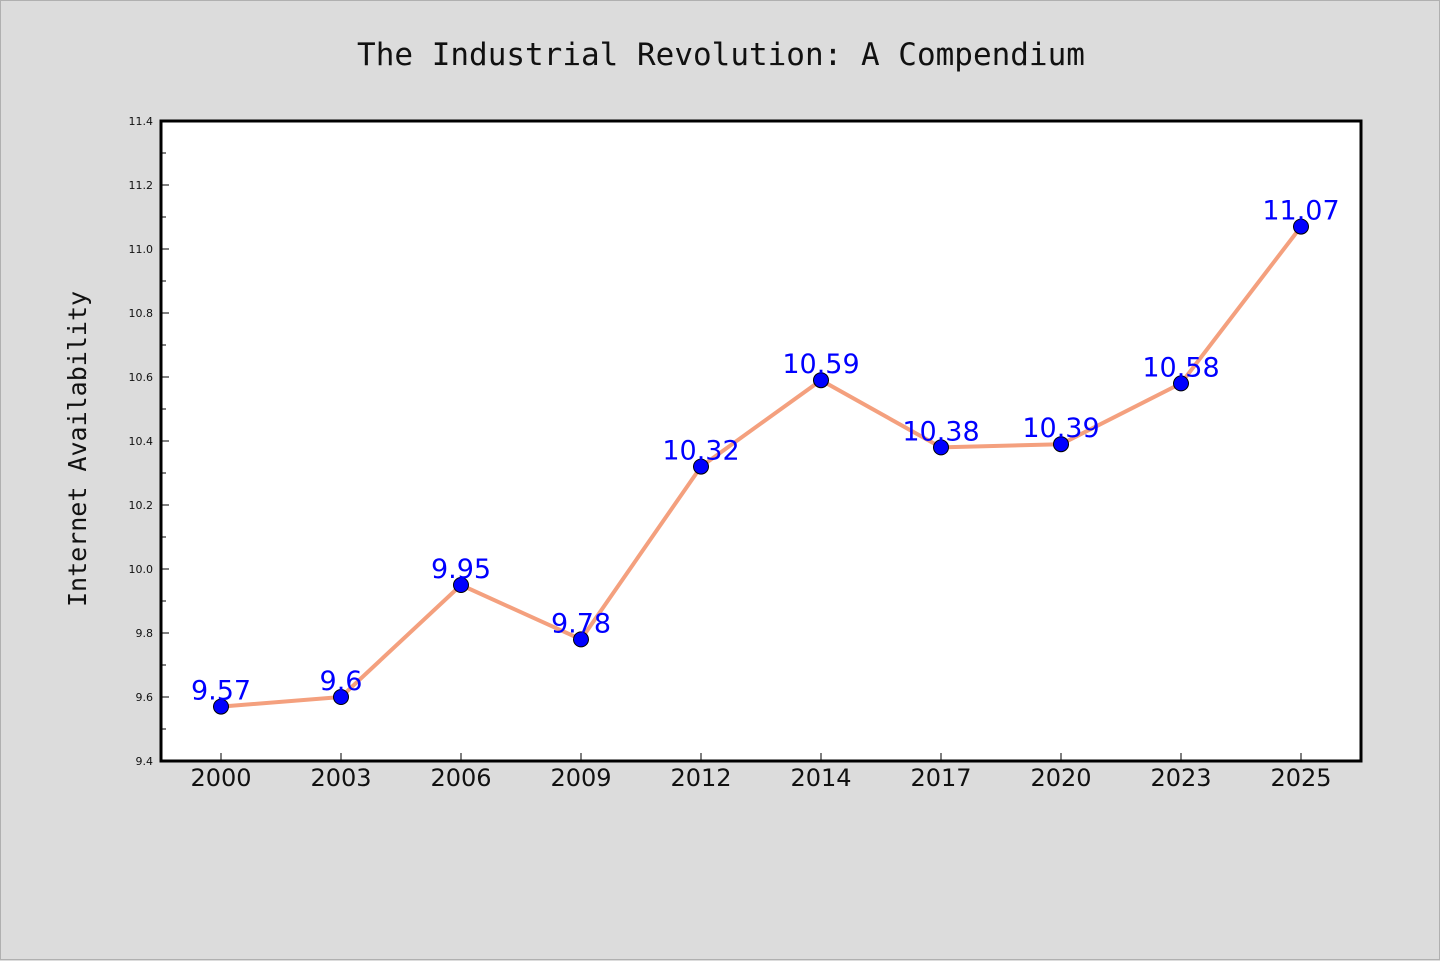  What do you see at coordinates (77, 449) in the screenshot?
I see `y-axis-label: Internet Availability` at bounding box center [77, 449].